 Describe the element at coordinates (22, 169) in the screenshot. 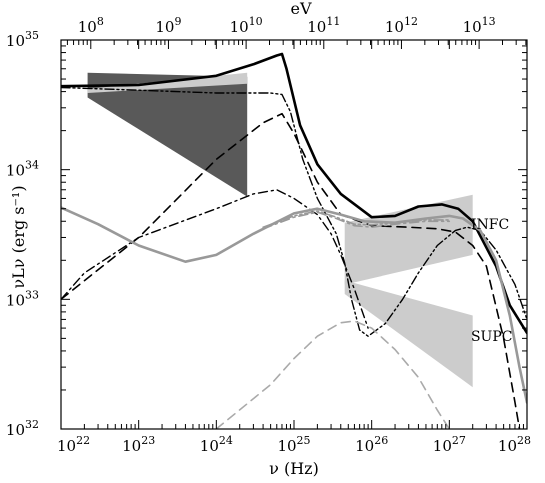

I see `y-tick-label: 1034` at that location.